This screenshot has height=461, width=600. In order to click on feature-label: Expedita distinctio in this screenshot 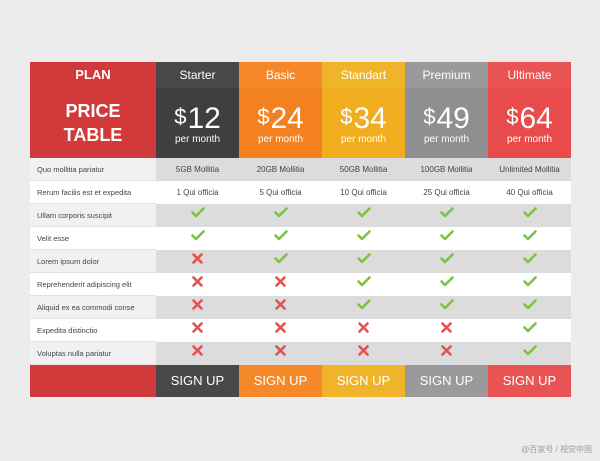, I will do `click(93, 330)`.